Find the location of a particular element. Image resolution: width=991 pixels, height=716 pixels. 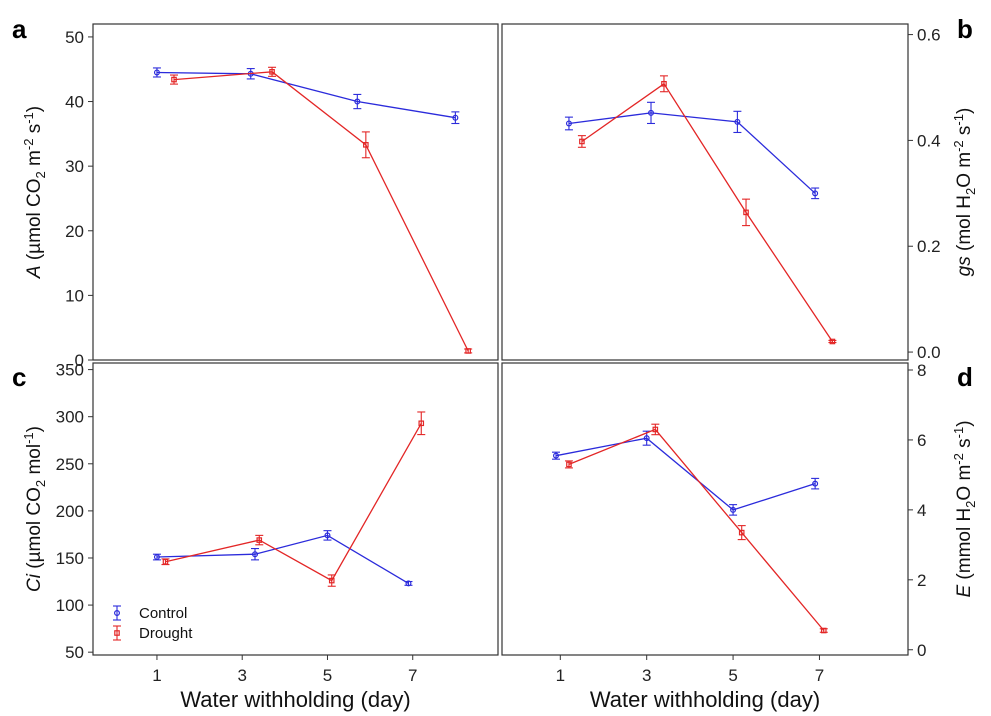

y-axis-label: Ci (µmol CO2 mol-1) is located at coordinates (34, 509).